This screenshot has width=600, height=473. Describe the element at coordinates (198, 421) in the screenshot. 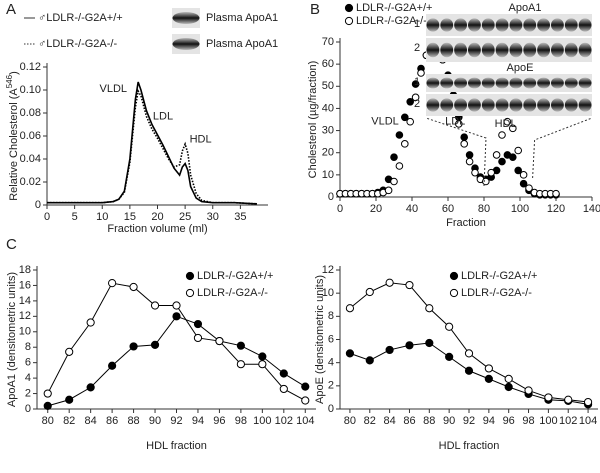

I see `x-tick-label: 94` at that location.